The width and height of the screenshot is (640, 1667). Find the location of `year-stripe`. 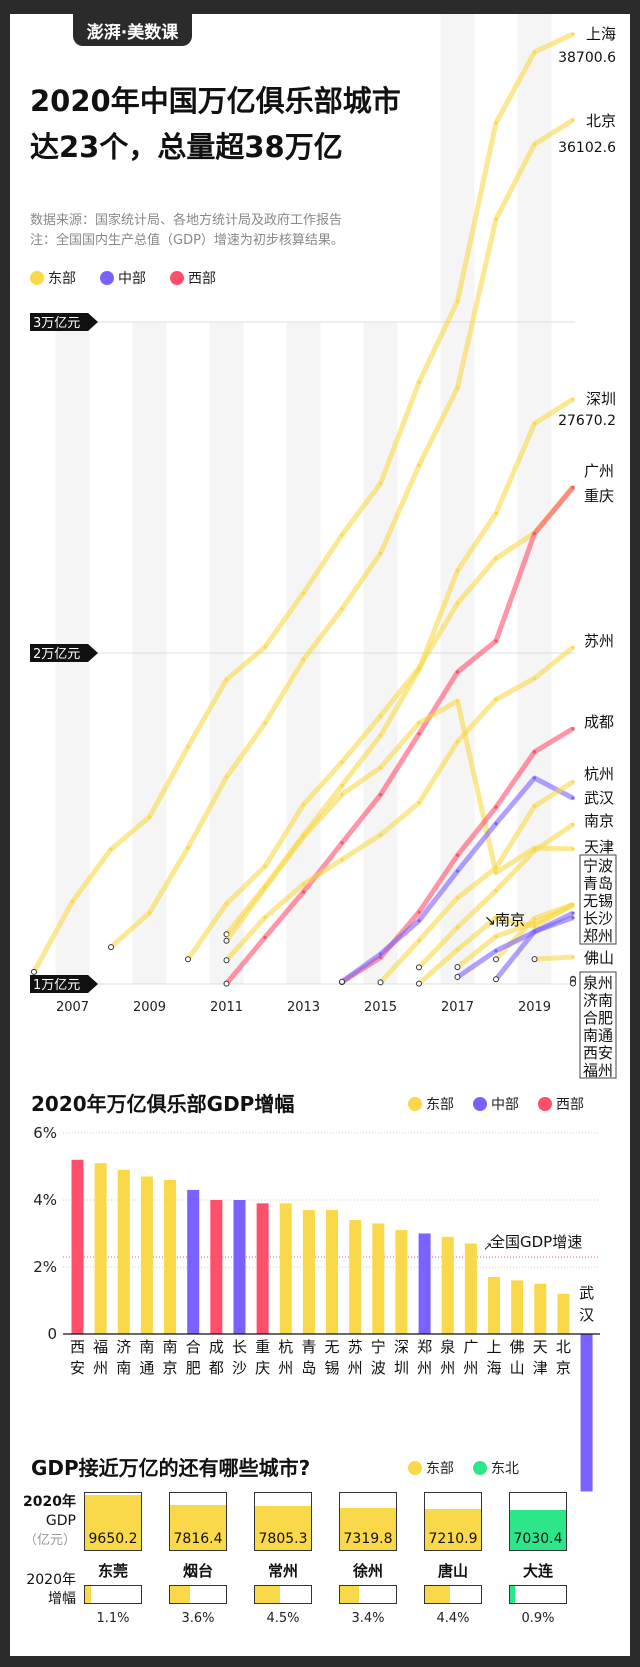

year-stripe is located at coordinates (457, 499).